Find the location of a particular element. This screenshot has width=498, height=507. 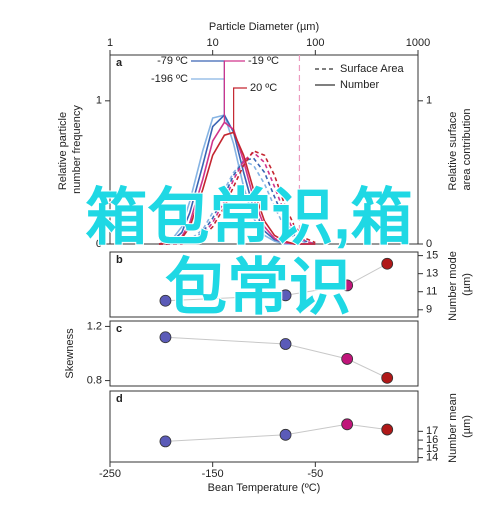

x-tick-label: -250 is located at coordinates (110, 474).